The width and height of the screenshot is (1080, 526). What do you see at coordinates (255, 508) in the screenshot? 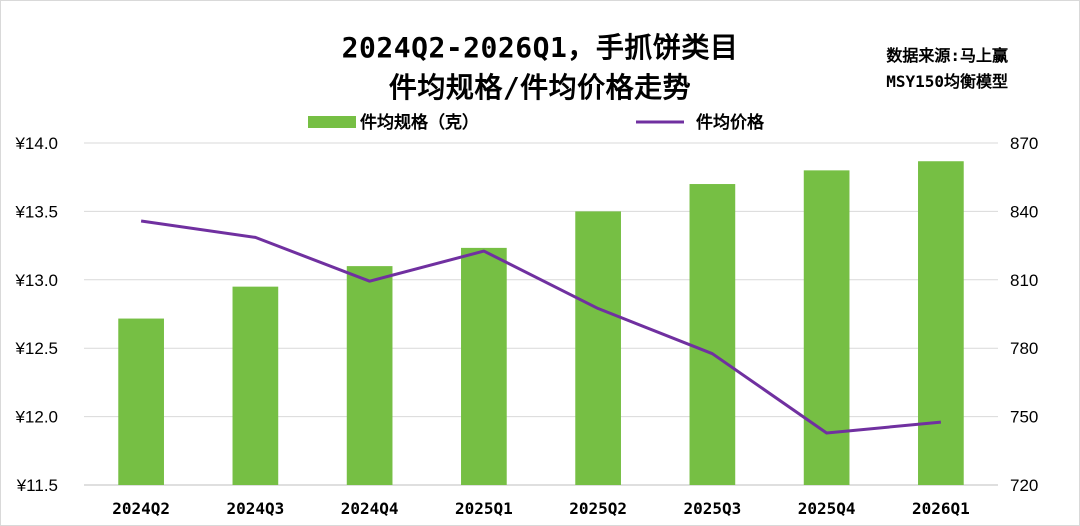
I see `x-axis-label: 2024Q3` at bounding box center [255, 508].